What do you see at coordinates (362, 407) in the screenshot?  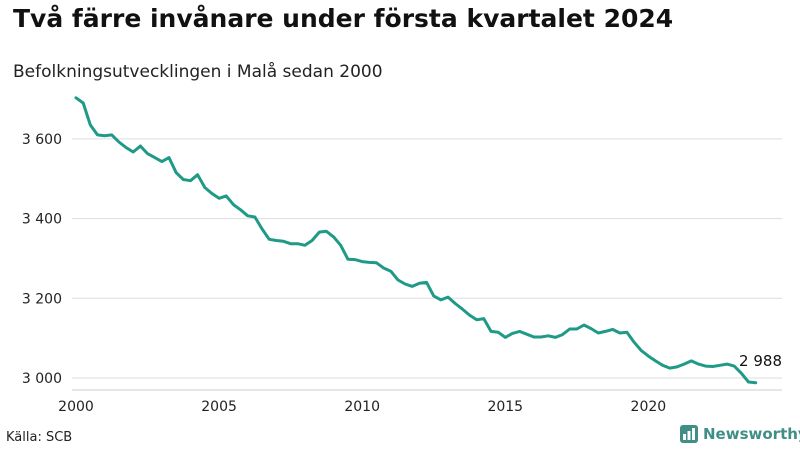 I see `x-tick-label: 2010` at bounding box center [362, 407].